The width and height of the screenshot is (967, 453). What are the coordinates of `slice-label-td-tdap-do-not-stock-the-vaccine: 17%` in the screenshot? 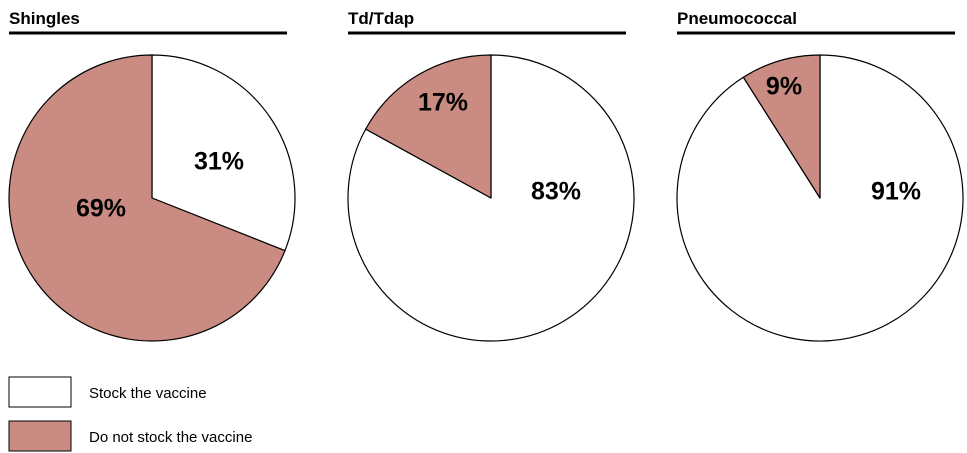 It's located at (443, 103).